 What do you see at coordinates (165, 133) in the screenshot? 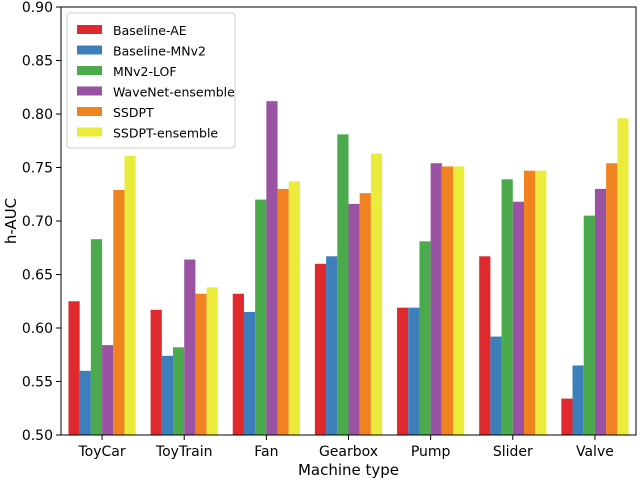
I see `legend-label: SSDPT-ensemble` at bounding box center [165, 133].